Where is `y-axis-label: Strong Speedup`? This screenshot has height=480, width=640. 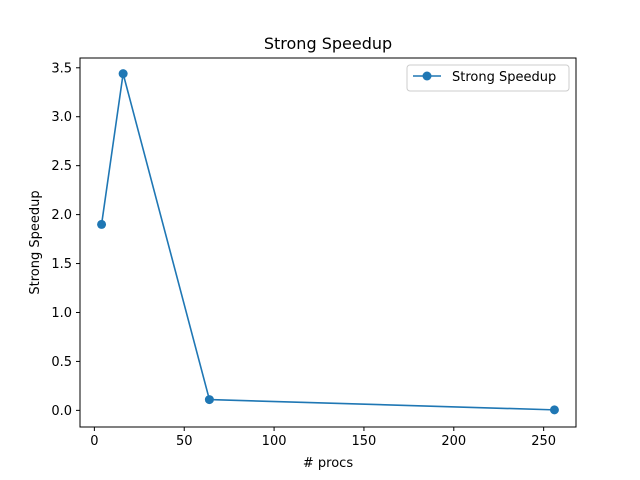 y-axis-label: Strong Speedup is located at coordinates (35, 242).